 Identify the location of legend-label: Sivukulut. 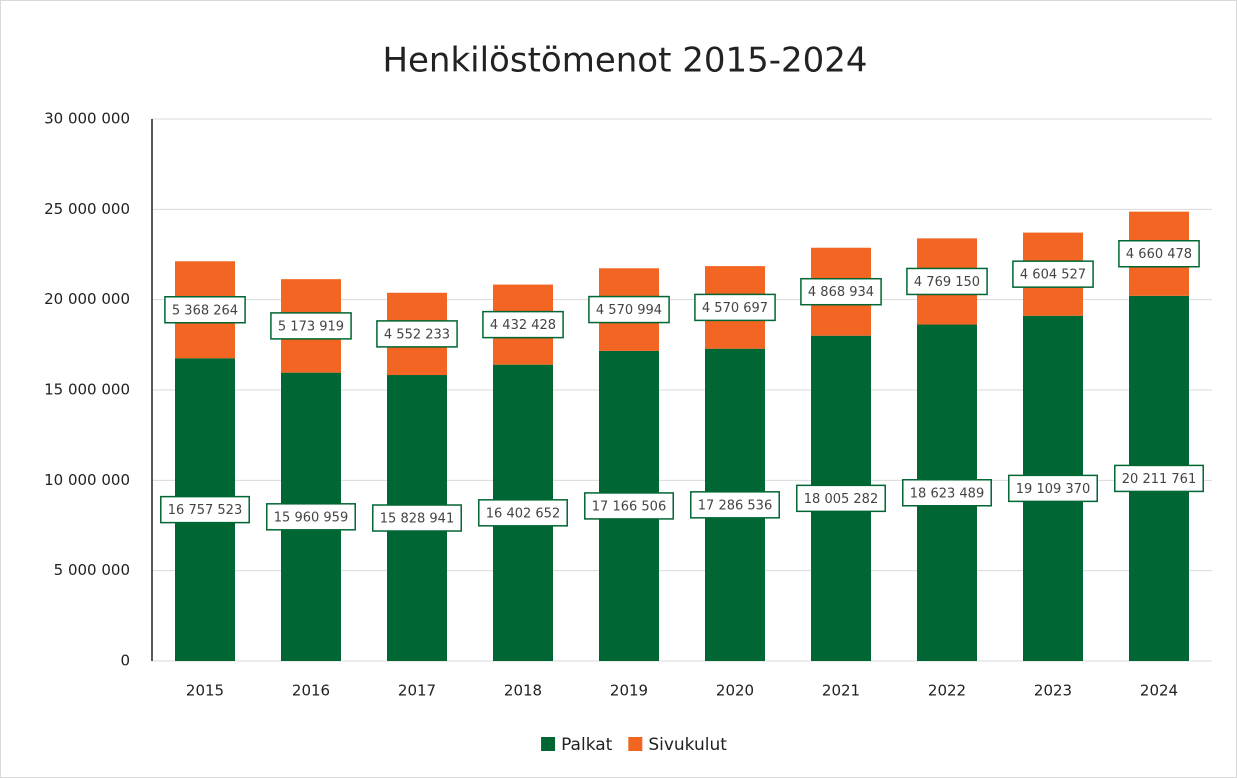
(687, 745).